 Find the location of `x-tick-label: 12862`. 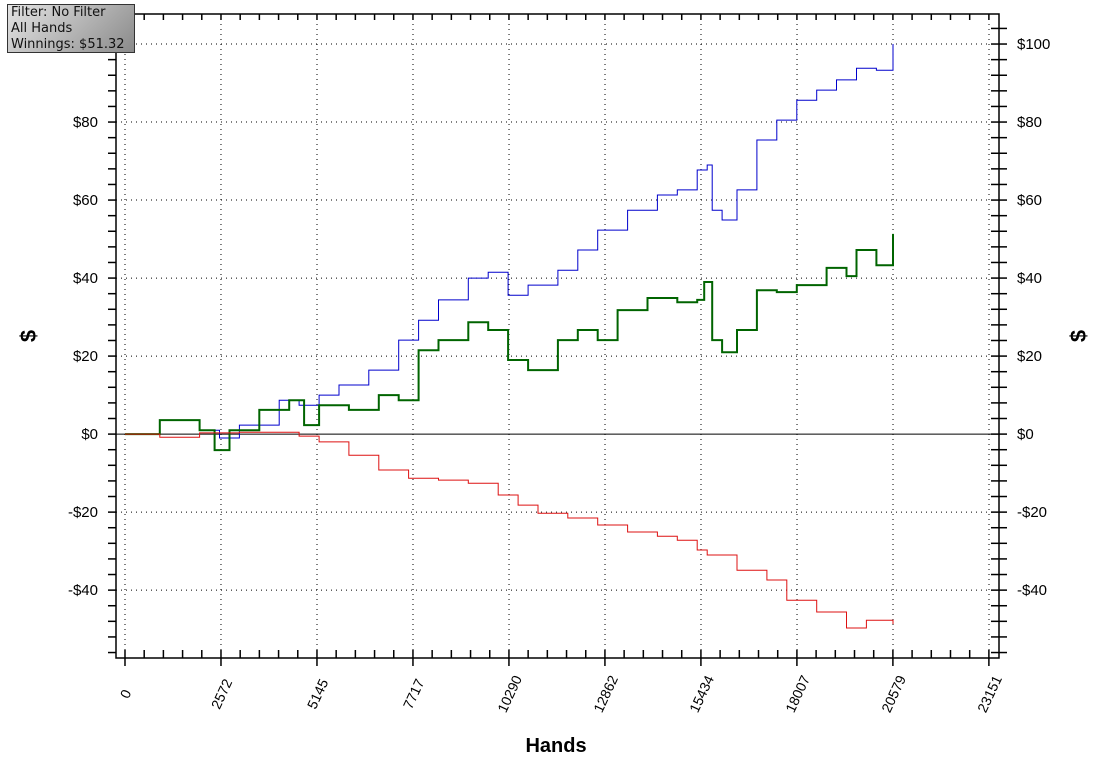

x-tick-label: 12862 is located at coordinates (605, 694).